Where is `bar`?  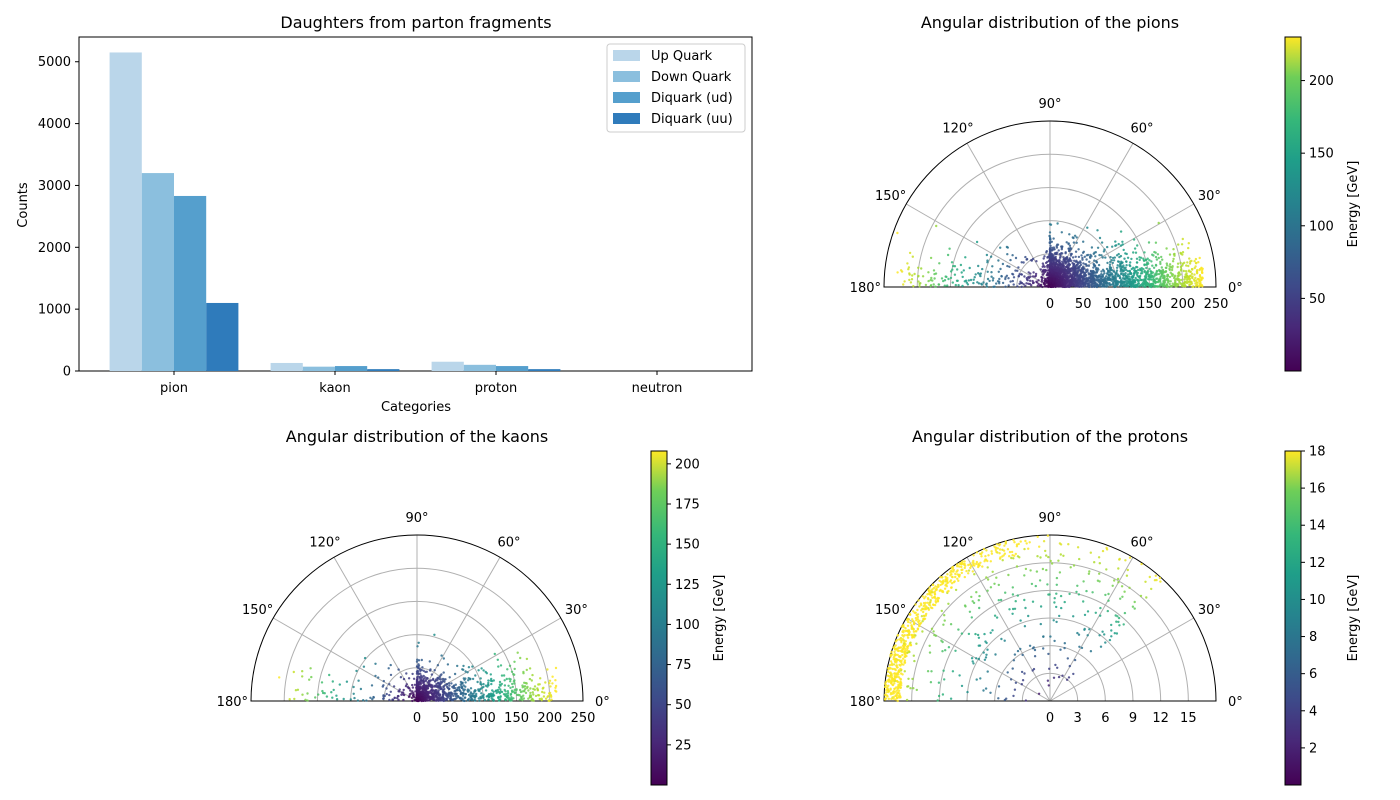 bar is located at coordinates (222, 336).